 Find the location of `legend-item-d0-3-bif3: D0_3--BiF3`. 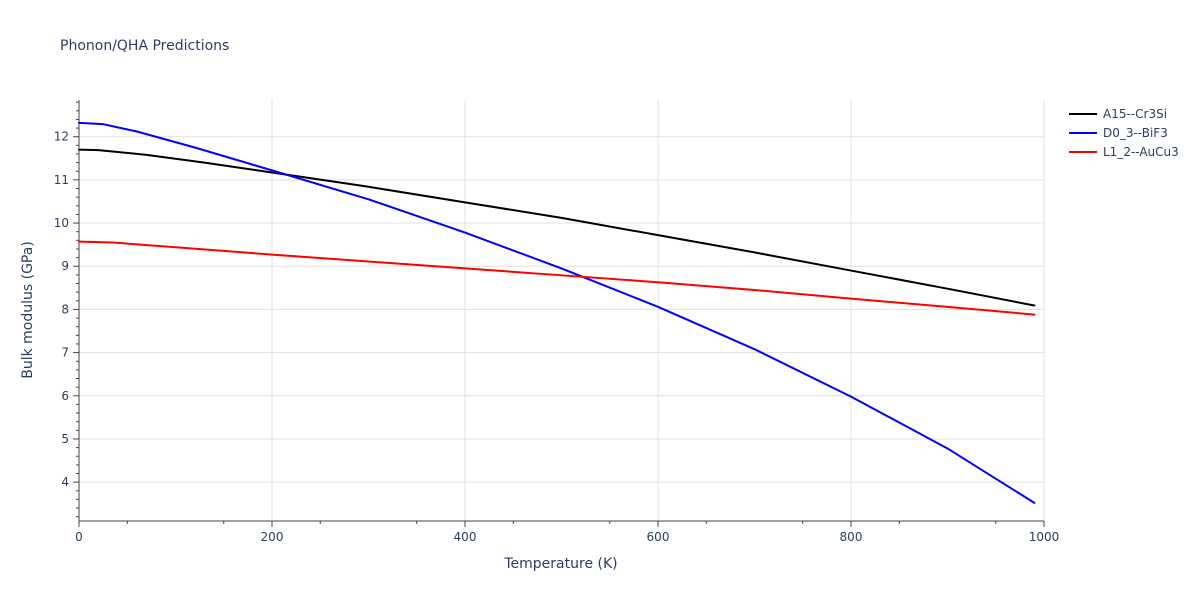

legend-item-d0-3-bif3: D0_3--BiF3 is located at coordinates (1118, 133).